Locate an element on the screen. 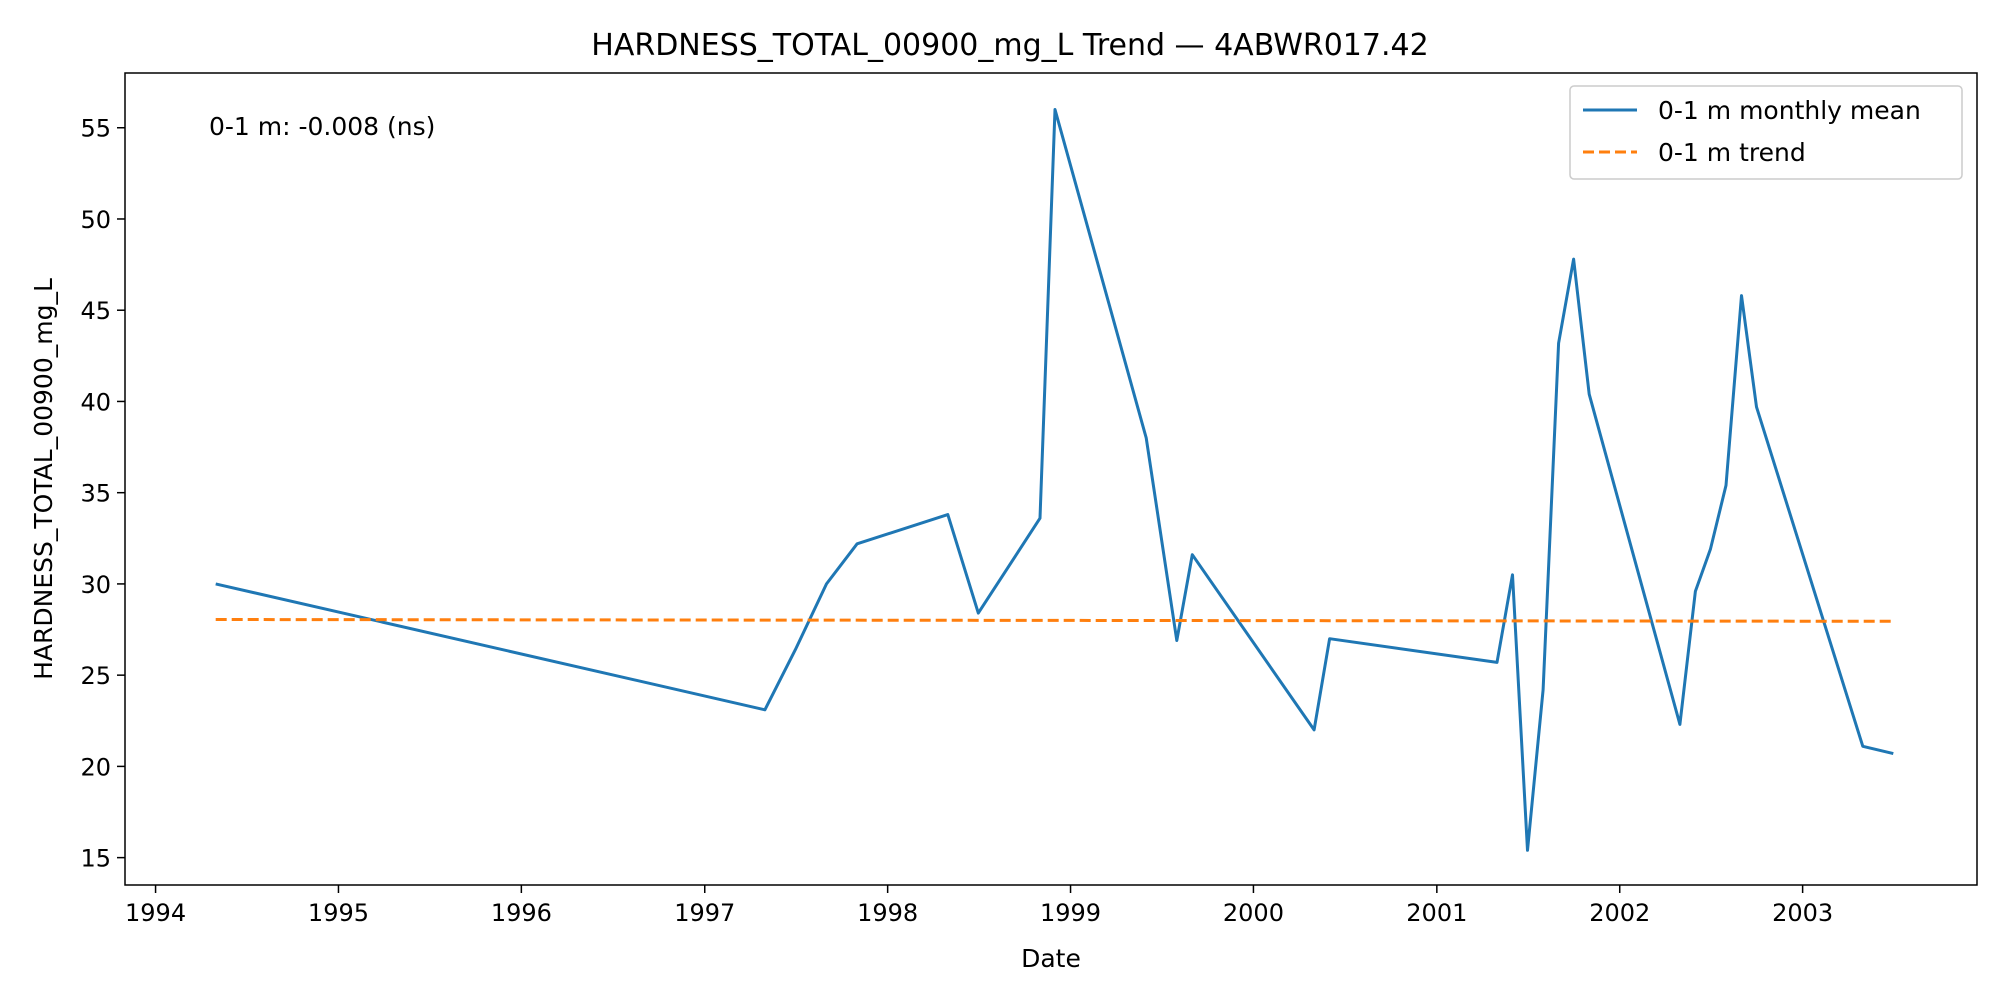 The image size is (2000, 1000). x-axis: 1994 1995 1996 1997 1998 1999 2000 2001 2002 2003 is located at coordinates (979, 906).